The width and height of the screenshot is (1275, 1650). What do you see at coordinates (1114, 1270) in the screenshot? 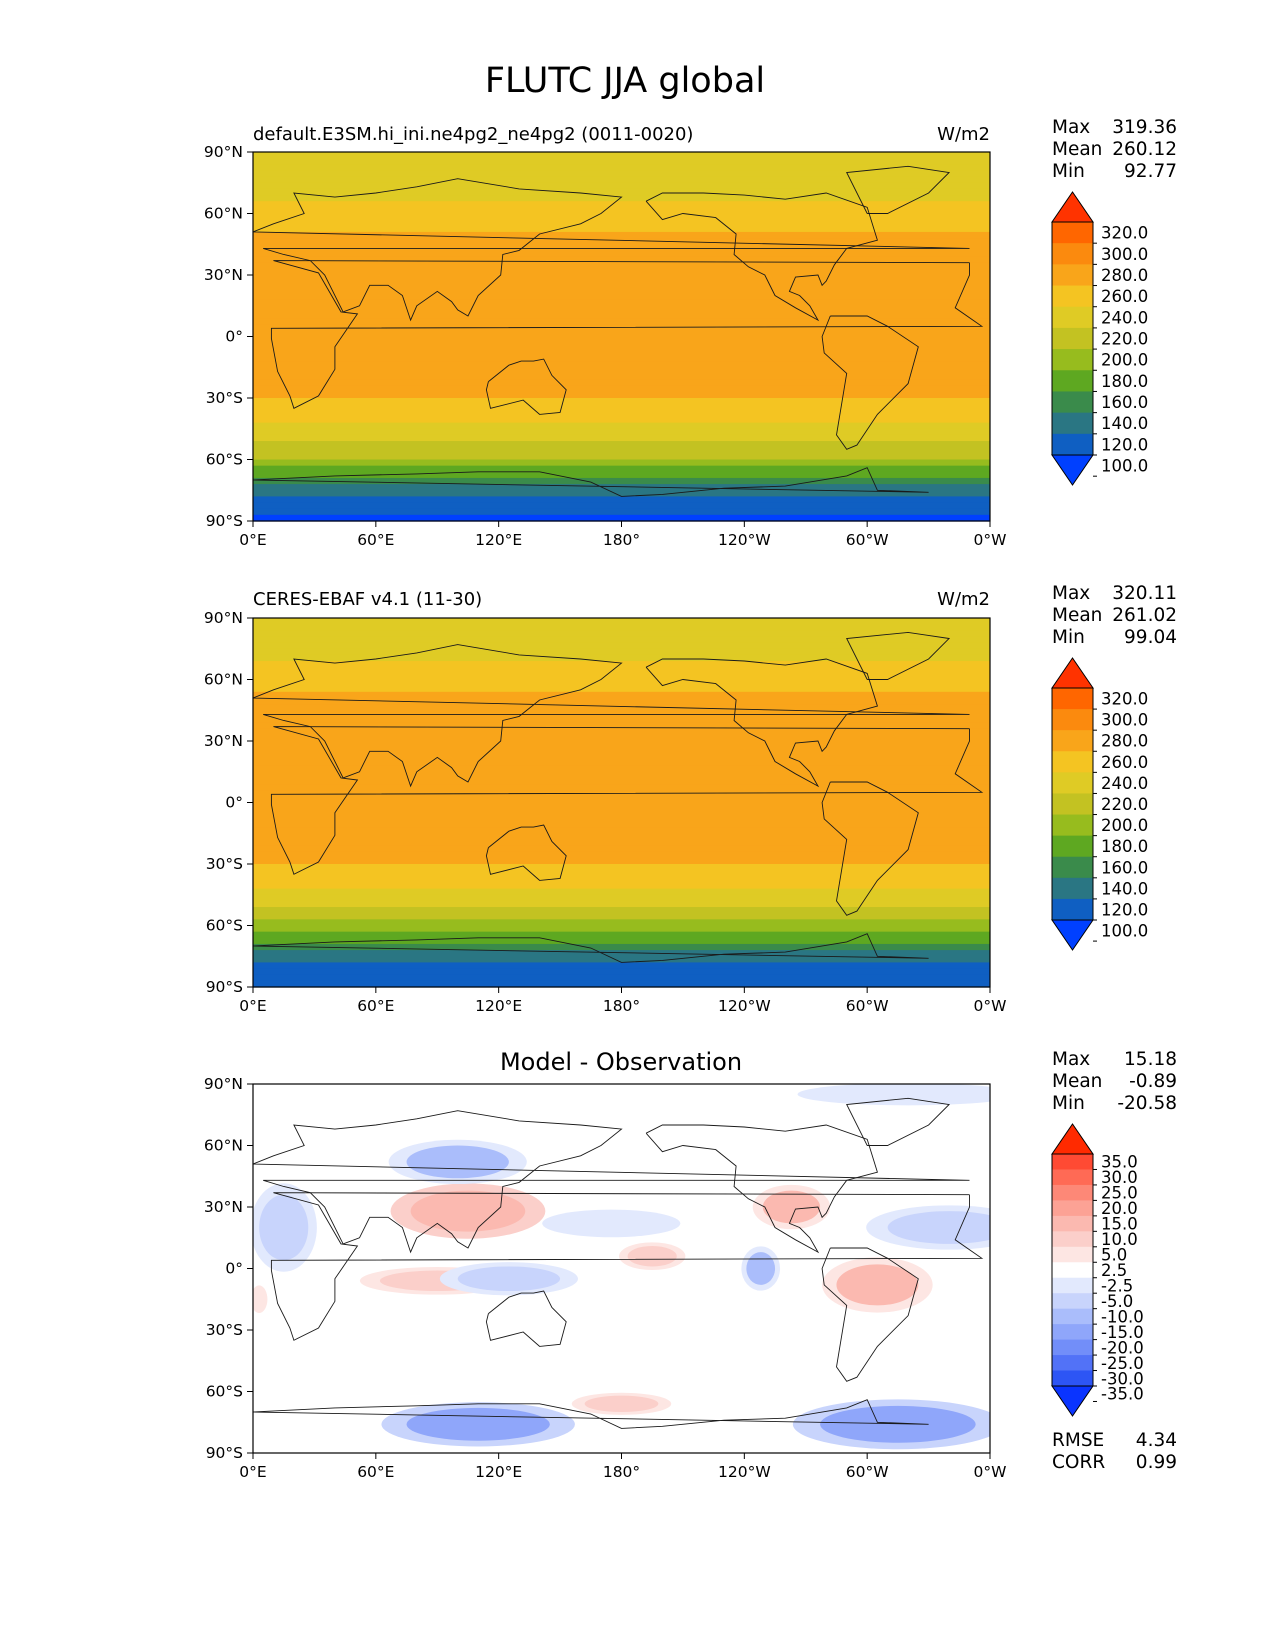
I see `colorbar-tick-label: 2.5` at bounding box center [1114, 1270].